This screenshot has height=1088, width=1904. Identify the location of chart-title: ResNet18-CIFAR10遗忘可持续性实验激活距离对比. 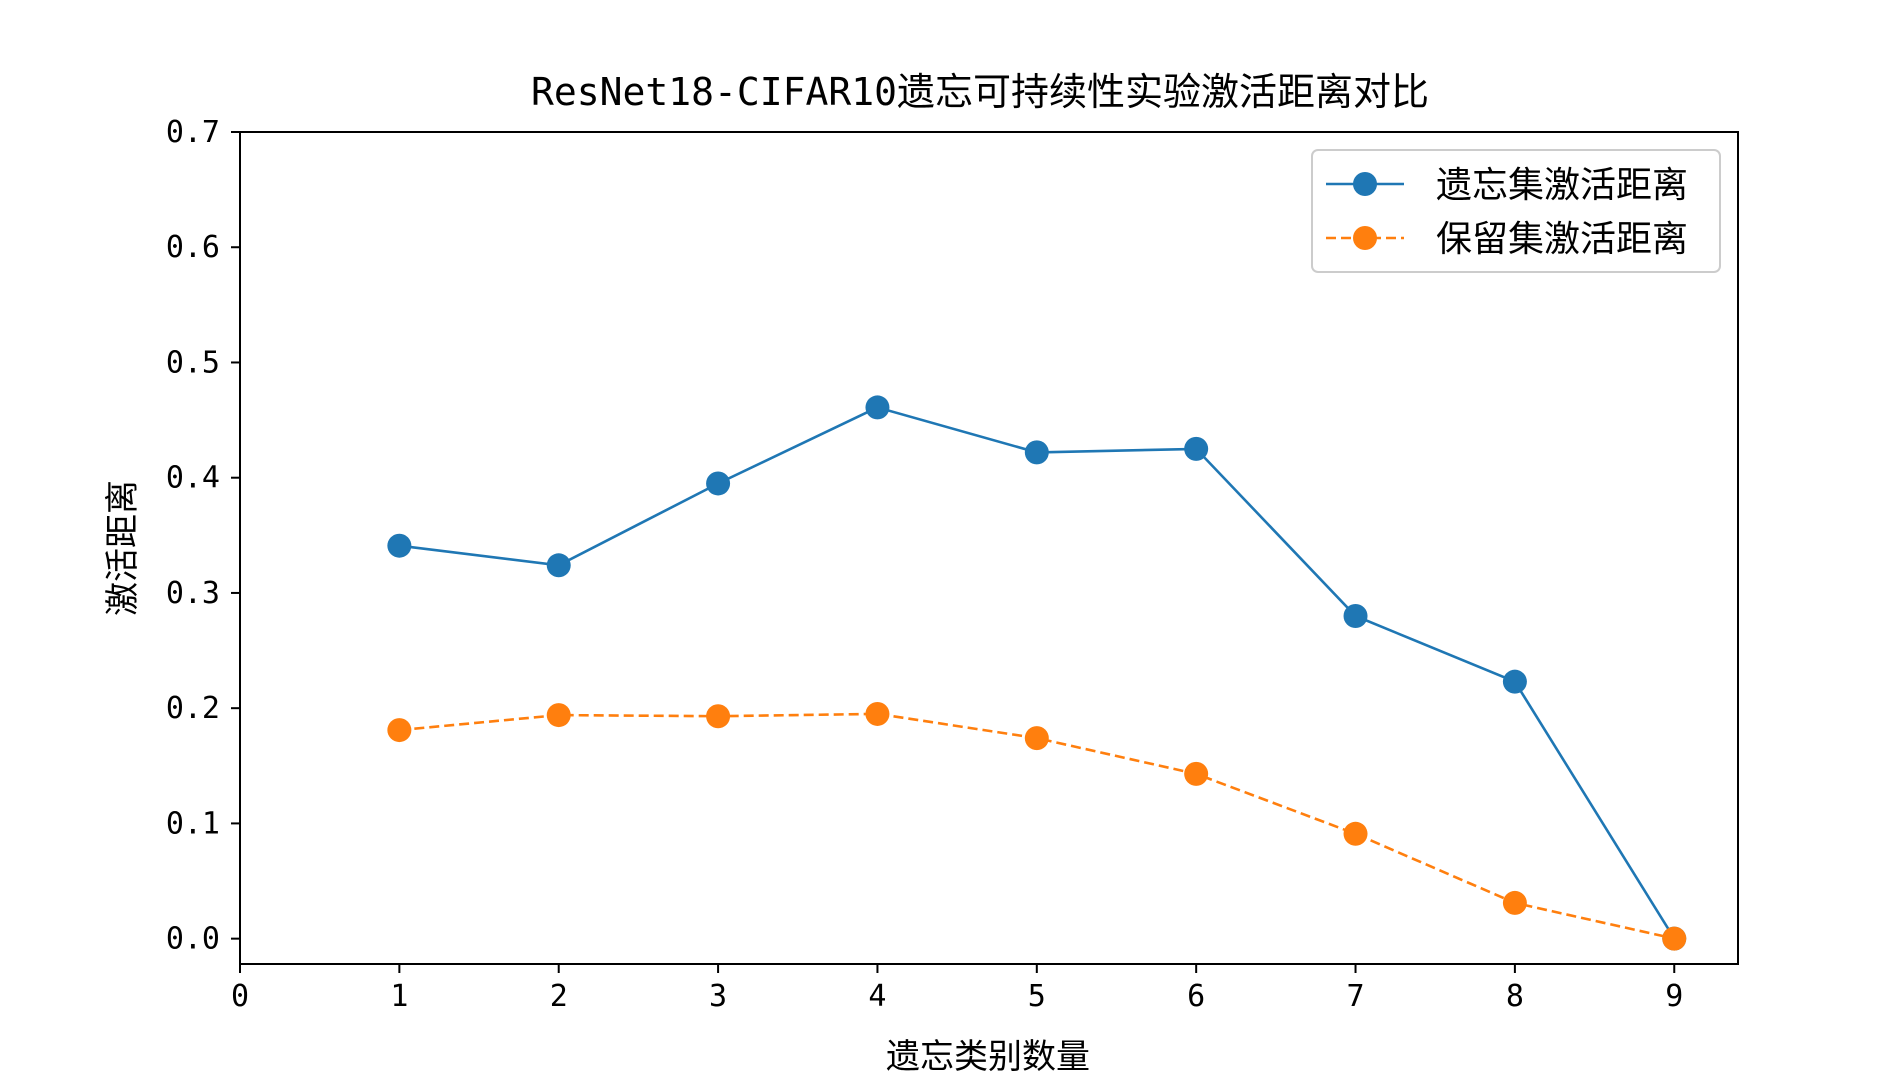
(980, 92).